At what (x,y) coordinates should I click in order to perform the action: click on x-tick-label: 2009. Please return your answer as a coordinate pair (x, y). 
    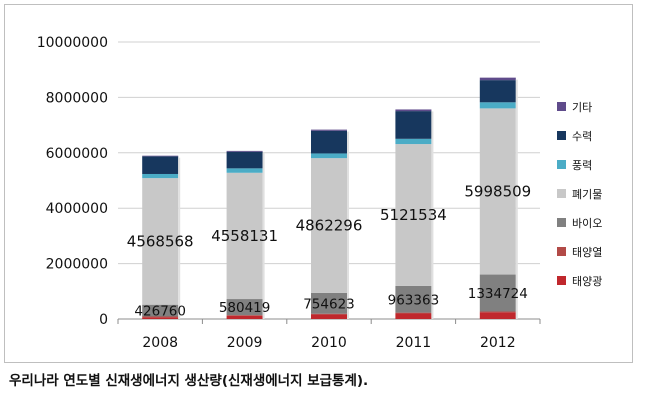
    Looking at the image, I should click on (245, 343).